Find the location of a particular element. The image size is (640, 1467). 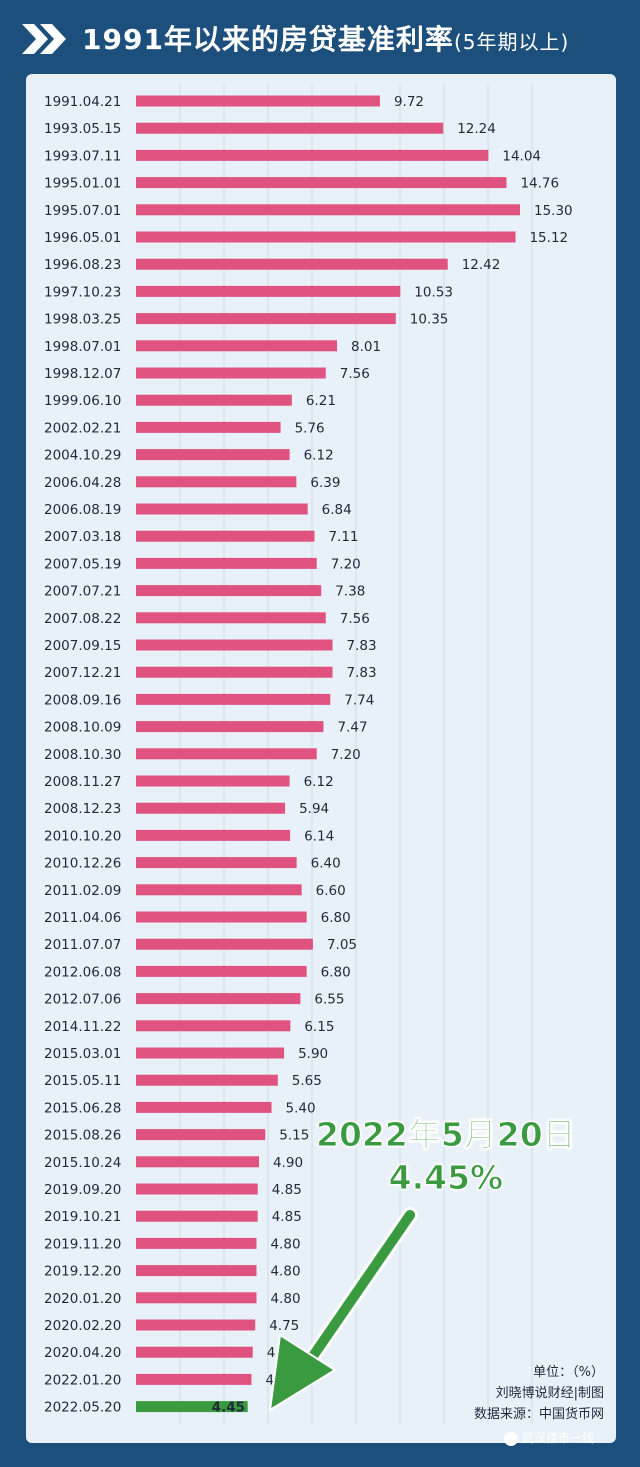

date-label: 2015.10.24 is located at coordinates (82, 1163).